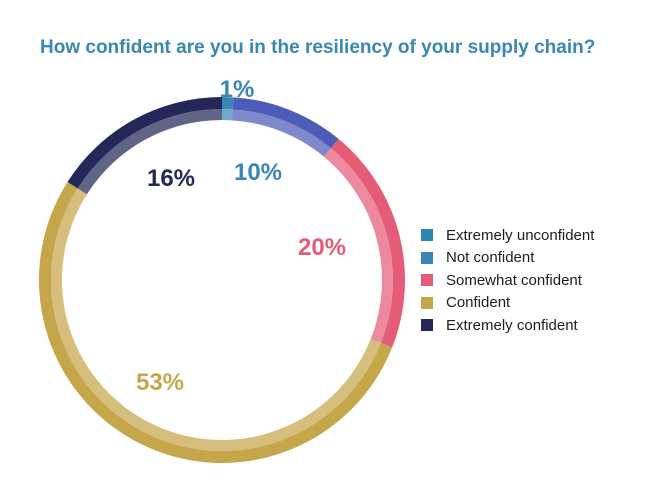  Describe the element at coordinates (322, 247) in the screenshot. I see `data-label-somewhat-confident: 20%` at that location.